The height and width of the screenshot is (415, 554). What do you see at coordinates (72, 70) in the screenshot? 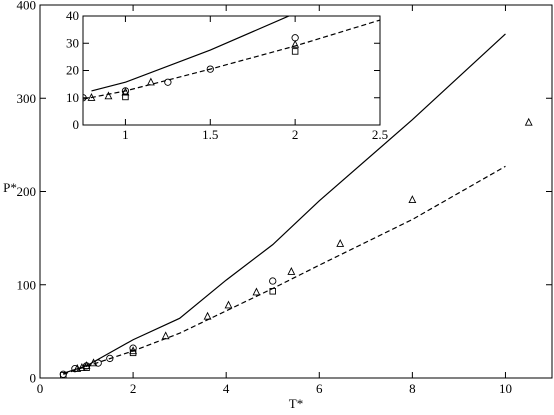
I see `y-tick-label: 20` at bounding box center [72, 70].